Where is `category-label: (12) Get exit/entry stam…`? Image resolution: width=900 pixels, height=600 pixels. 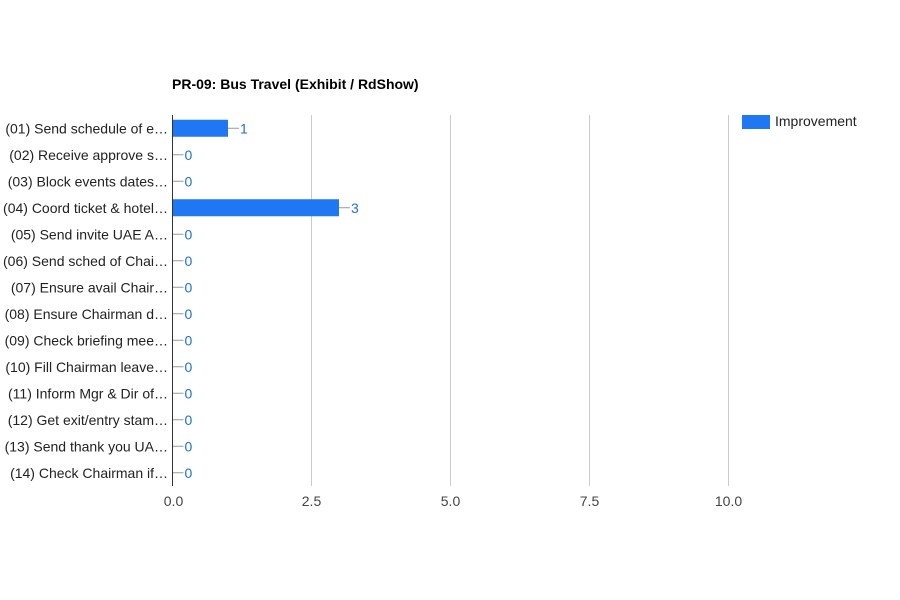 category-label: (12) Get exit/entry stam… is located at coordinates (88, 420).